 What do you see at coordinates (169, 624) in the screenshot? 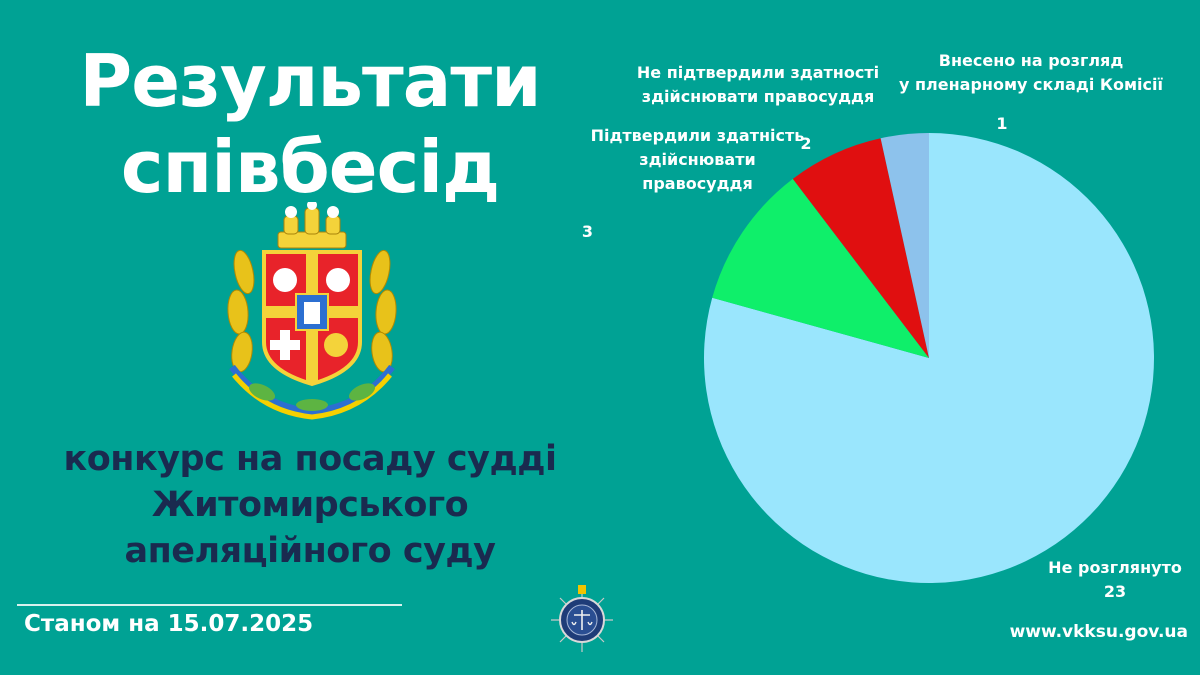
I see `status-date: Станом на 15.07.2025` at bounding box center [169, 624].